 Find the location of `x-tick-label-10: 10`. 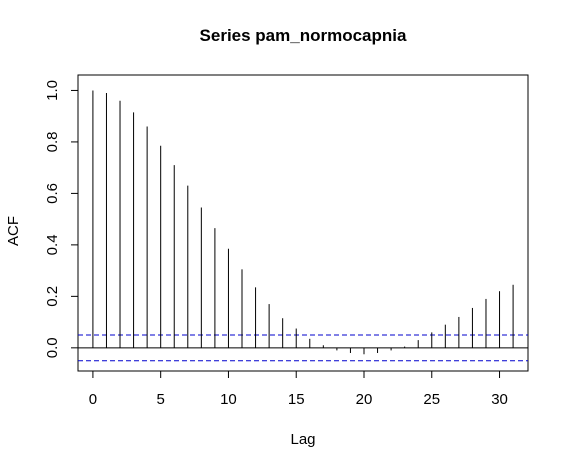

x-tick-label-10: 10 is located at coordinates (228, 399).